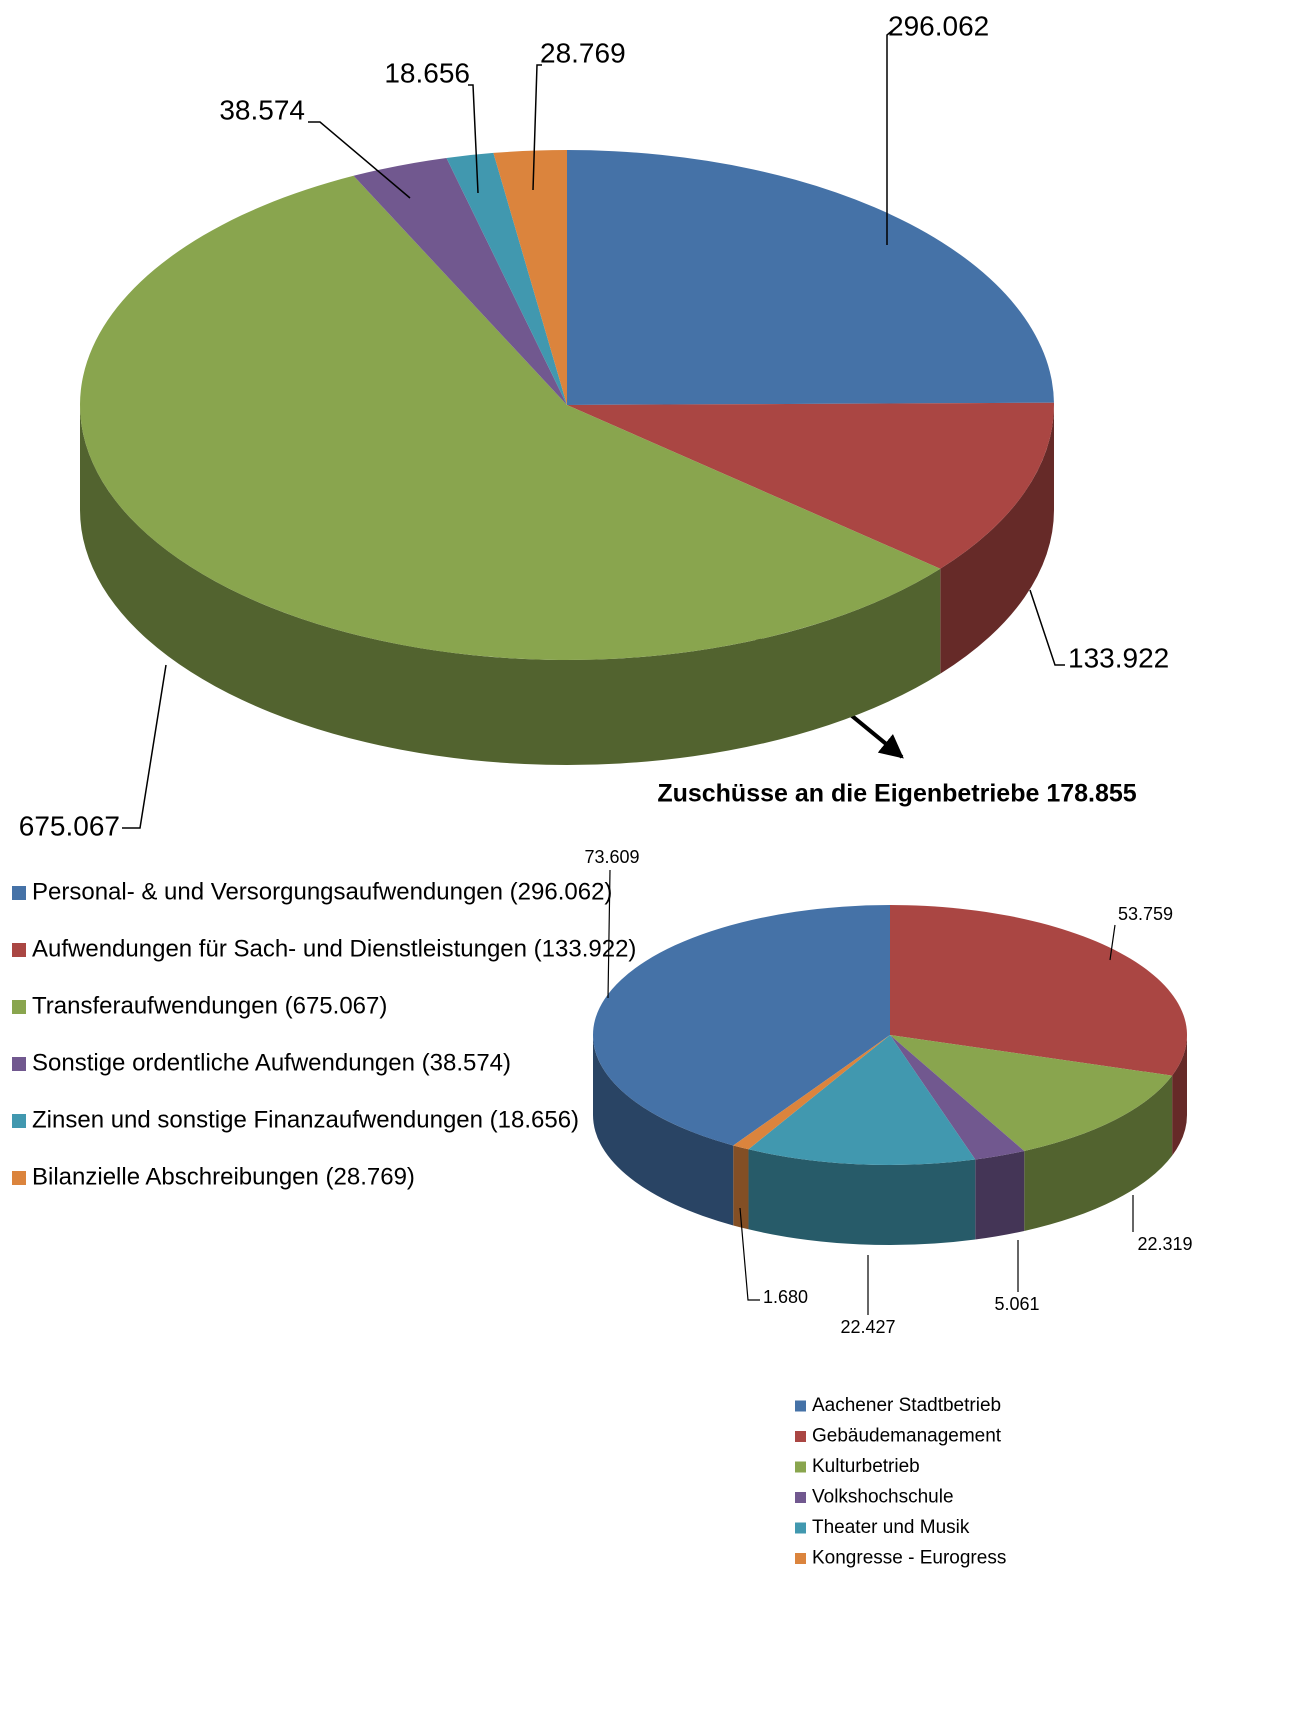 The width and height of the screenshot is (1302, 1715). What do you see at coordinates (906, 1405) in the screenshot?
I see `legend-label: Aachener Stadtbetrieb` at bounding box center [906, 1405].